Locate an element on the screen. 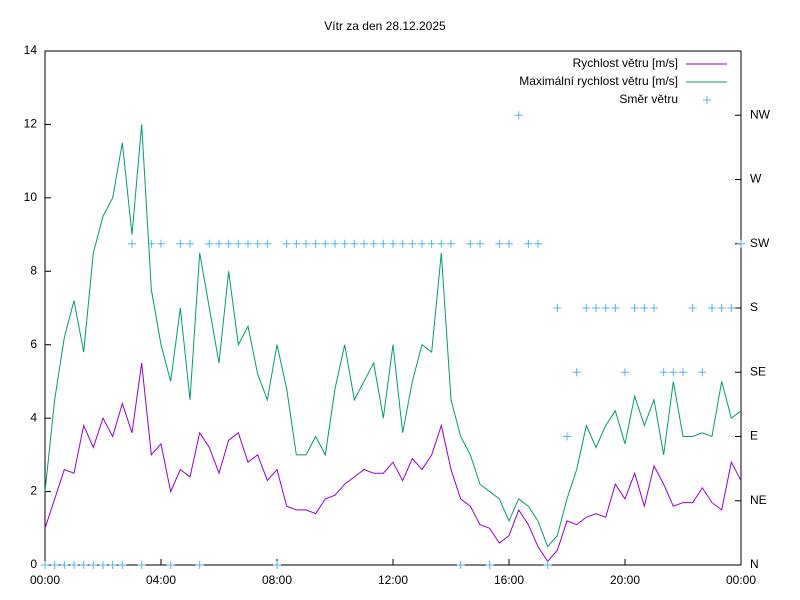 Image resolution: width=800 pixels, height=600 pixels. y2-tick-label: W is located at coordinates (756, 179).